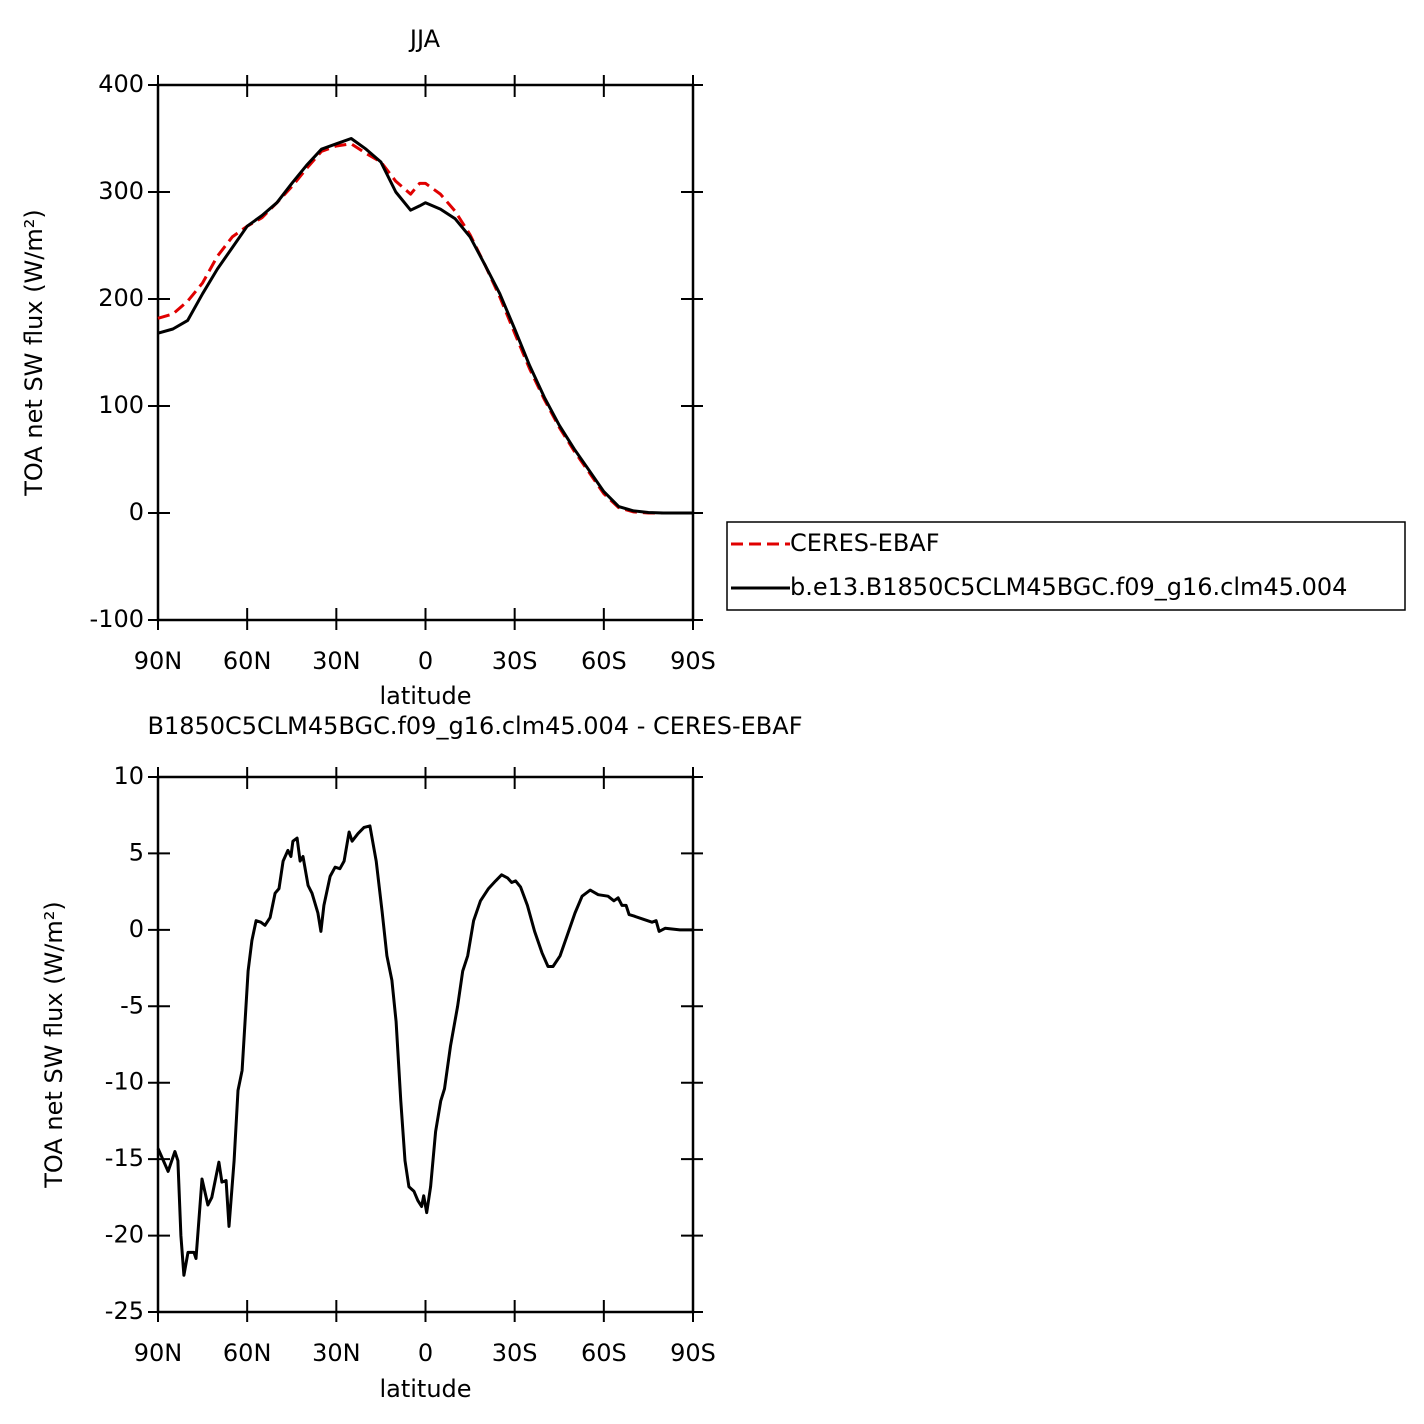  What do you see at coordinates (124, 1082) in the screenshot?
I see `y-tick-label: -10` at bounding box center [124, 1082].